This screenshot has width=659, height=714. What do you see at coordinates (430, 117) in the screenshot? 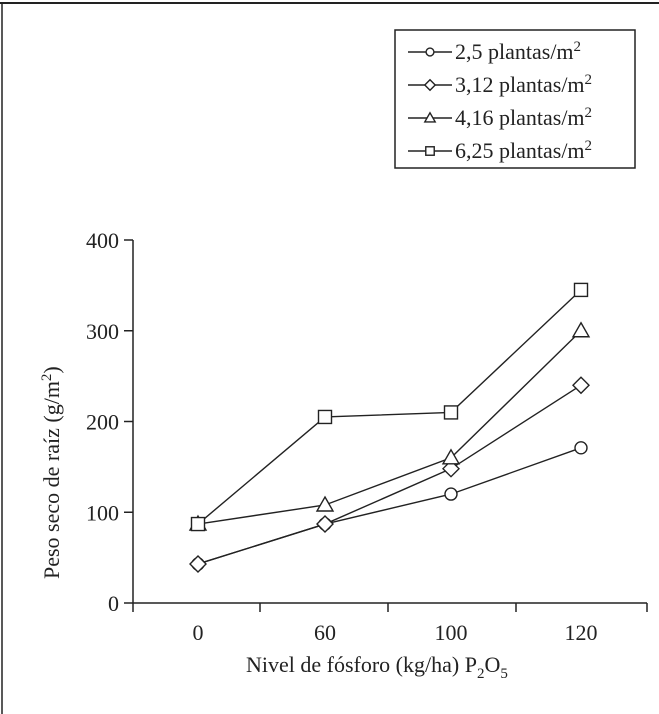
I see `legend-marker-triangle` at bounding box center [430, 117].